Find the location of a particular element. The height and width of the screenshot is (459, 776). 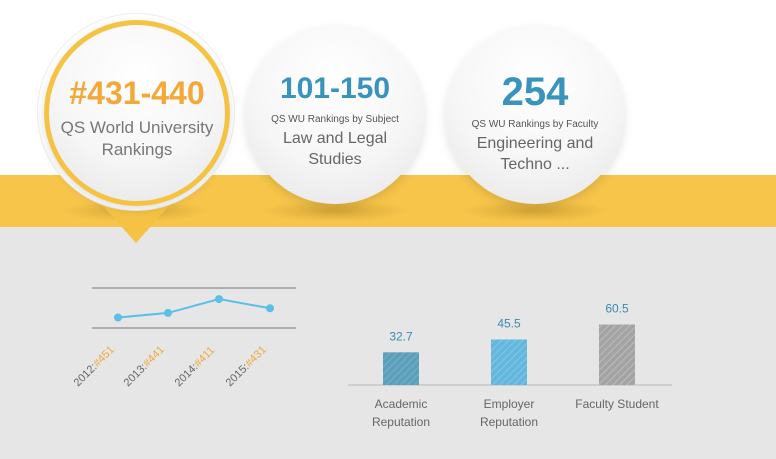

history-rank: #441 is located at coordinates (154, 357).